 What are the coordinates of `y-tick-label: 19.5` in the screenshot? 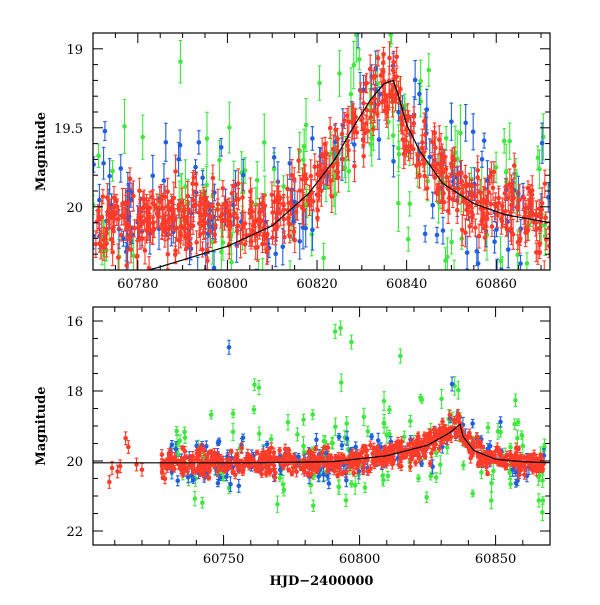 It's located at (68, 129).